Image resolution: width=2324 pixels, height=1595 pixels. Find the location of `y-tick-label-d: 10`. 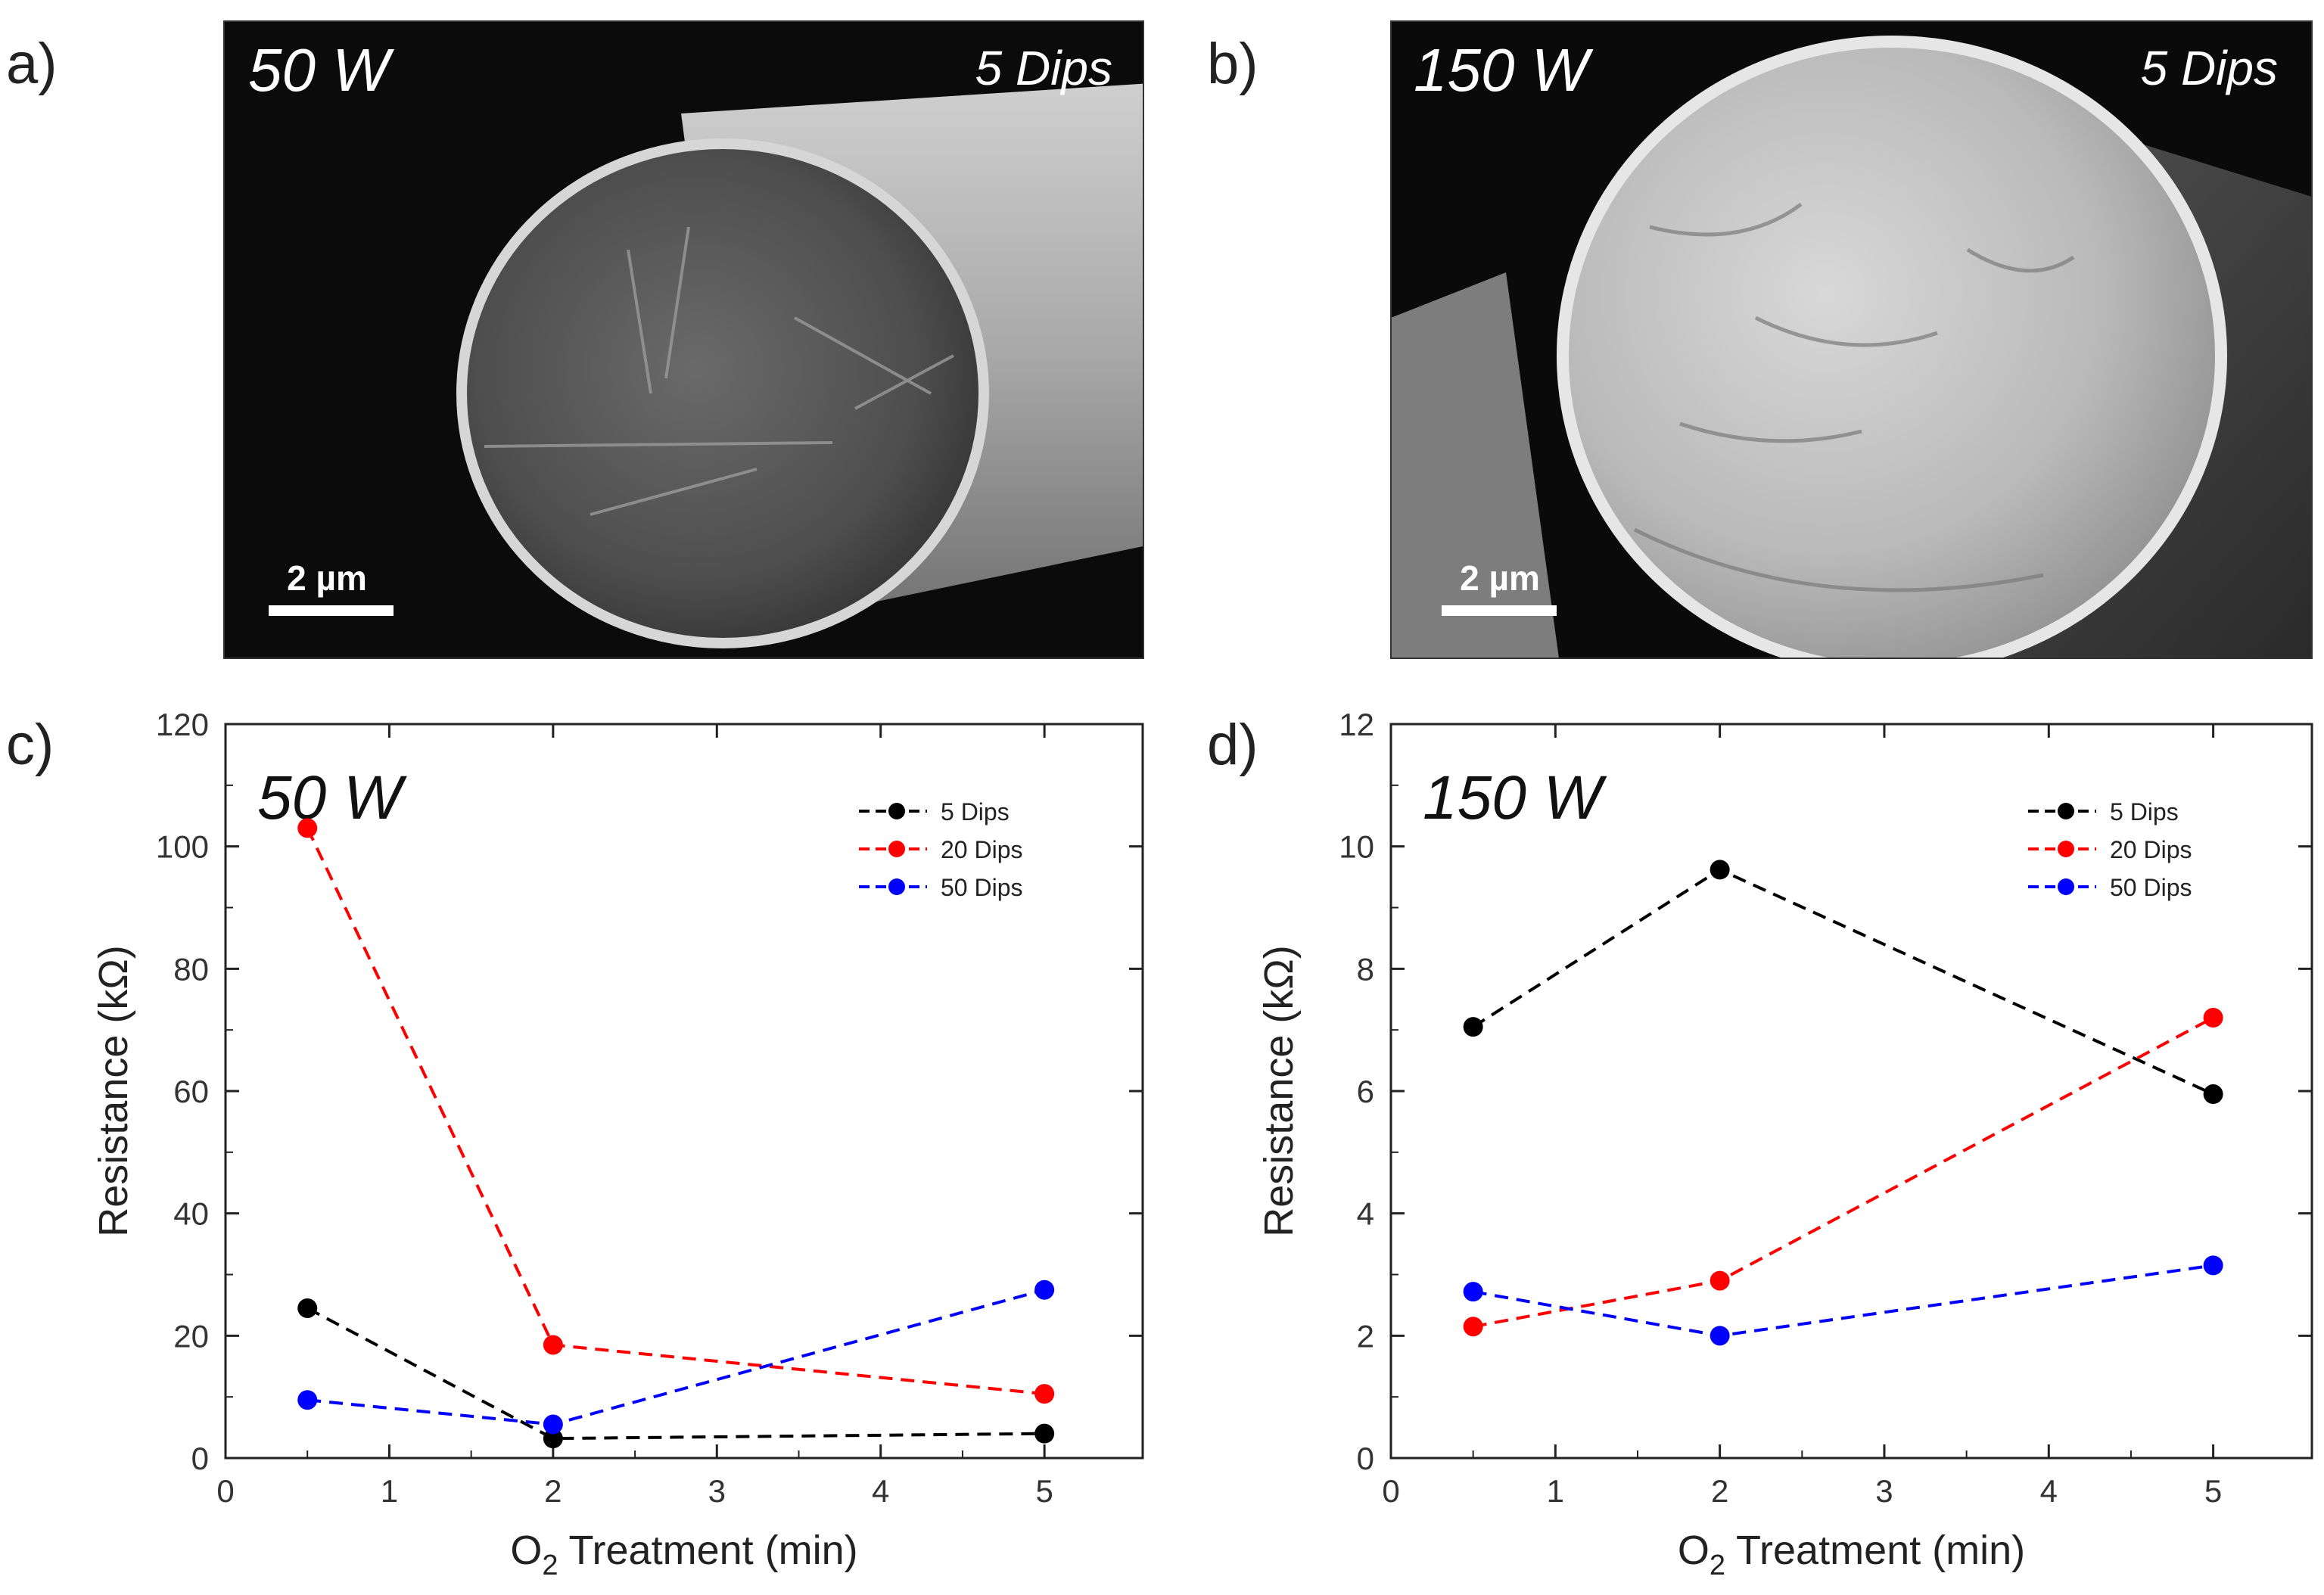

y-tick-label-d: 10 is located at coordinates (1356, 847).